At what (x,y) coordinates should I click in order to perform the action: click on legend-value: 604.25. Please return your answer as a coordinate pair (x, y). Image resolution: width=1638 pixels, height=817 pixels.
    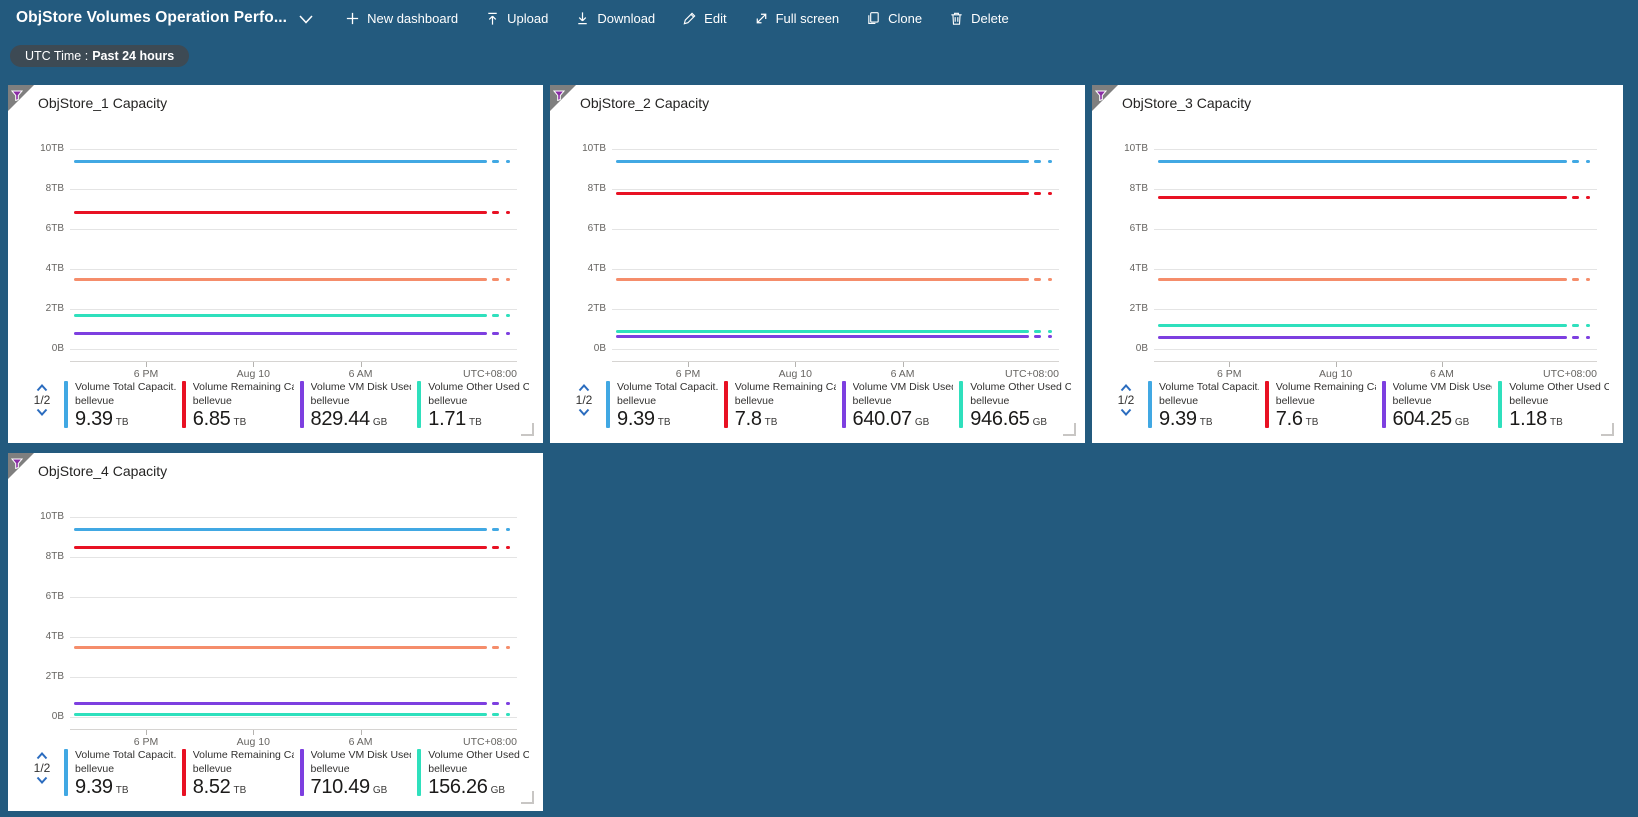
    Looking at the image, I should click on (1422, 419).